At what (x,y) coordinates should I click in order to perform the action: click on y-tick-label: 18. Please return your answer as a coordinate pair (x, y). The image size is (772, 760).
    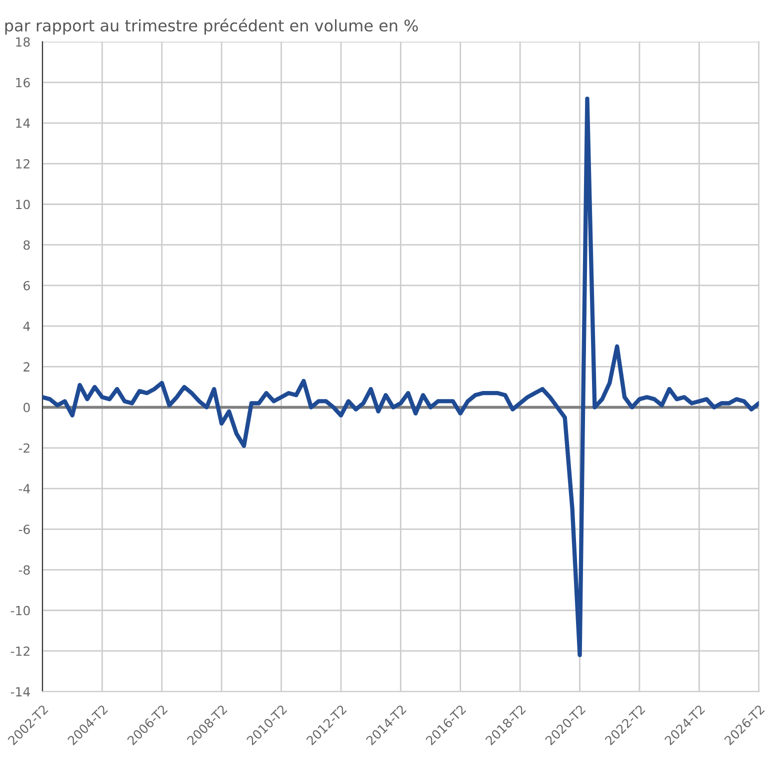
    Looking at the image, I should click on (23, 42).